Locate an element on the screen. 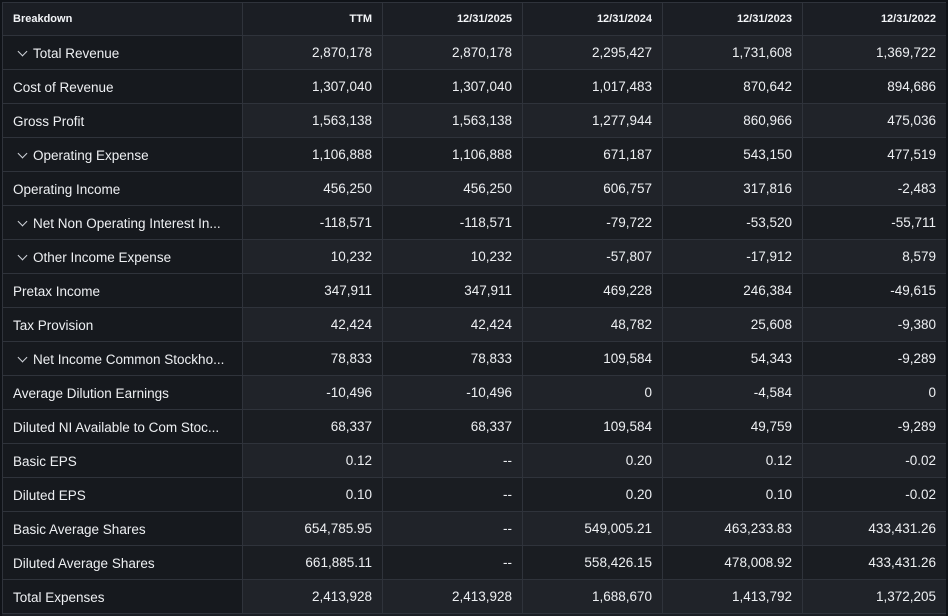  row-label: Operating Income is located at coordinates (67, 189).